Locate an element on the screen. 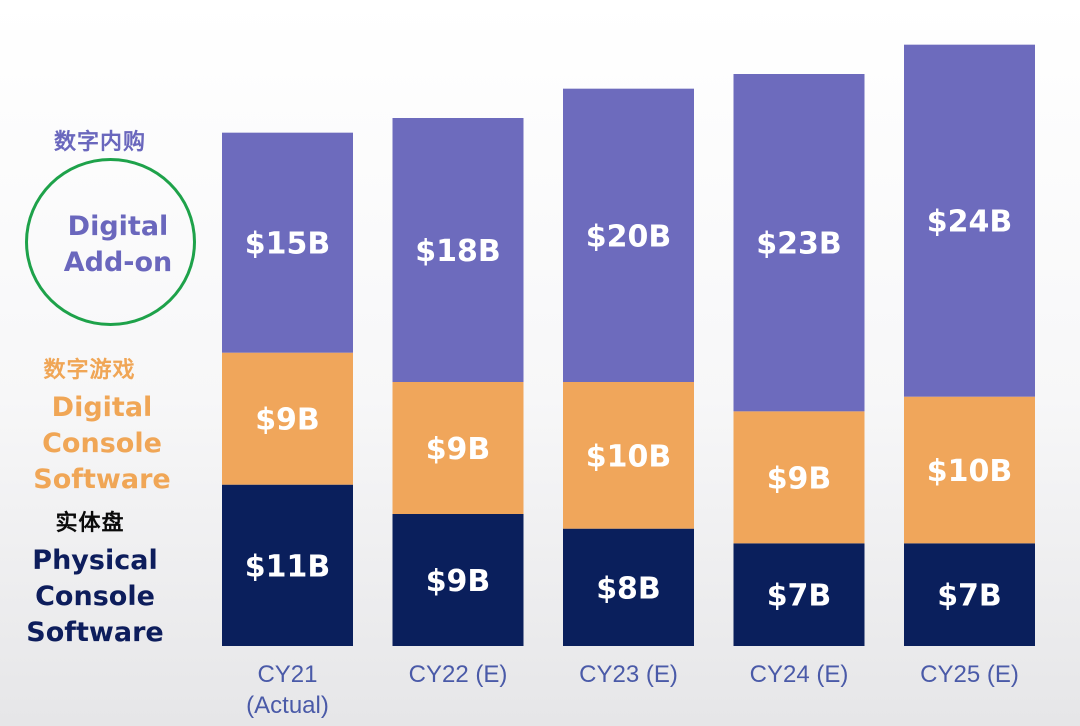 This screenshot has width=1080, height=726. legend-physical-cn: 实体盘 is located at coordinates (90, 523).